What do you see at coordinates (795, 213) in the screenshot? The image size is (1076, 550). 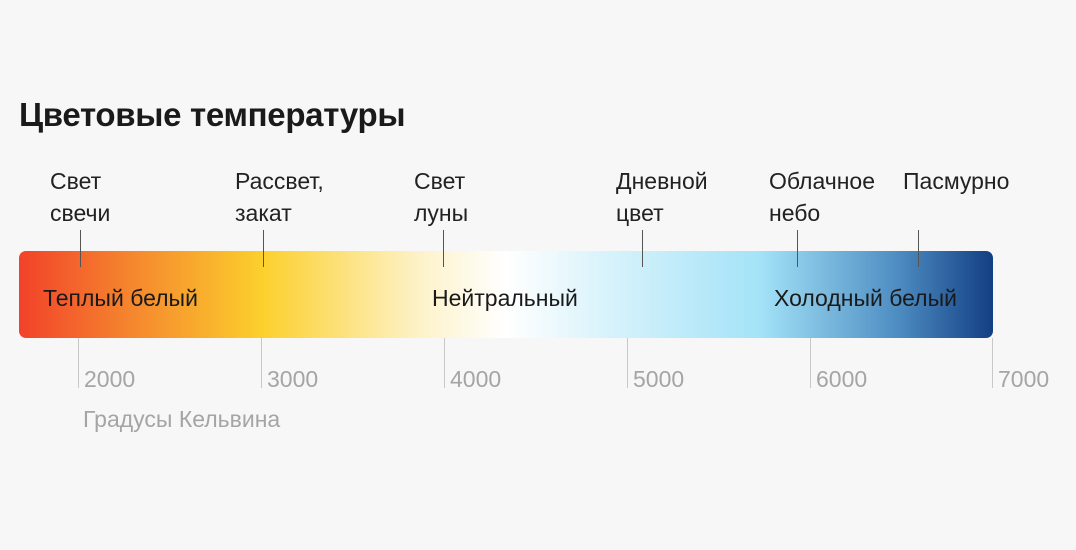 I see `source-label-line: небо` at bounding box center [795, 213].